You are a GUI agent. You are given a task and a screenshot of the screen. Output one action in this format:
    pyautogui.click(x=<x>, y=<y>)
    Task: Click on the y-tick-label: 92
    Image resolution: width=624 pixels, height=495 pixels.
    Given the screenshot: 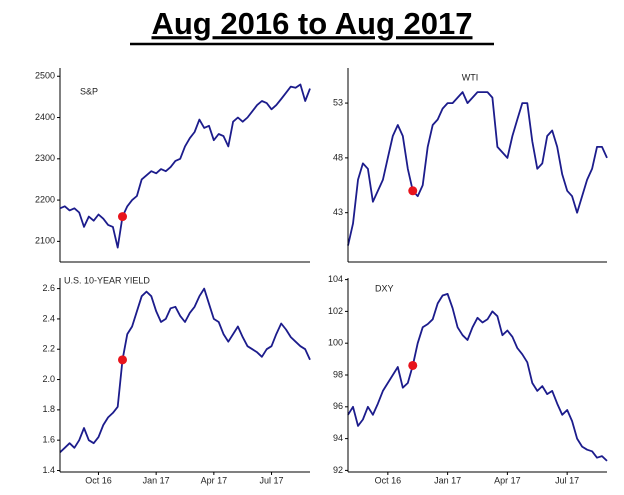 What is the action you would take?
    pyautogui.click(x=338, y=470)
    